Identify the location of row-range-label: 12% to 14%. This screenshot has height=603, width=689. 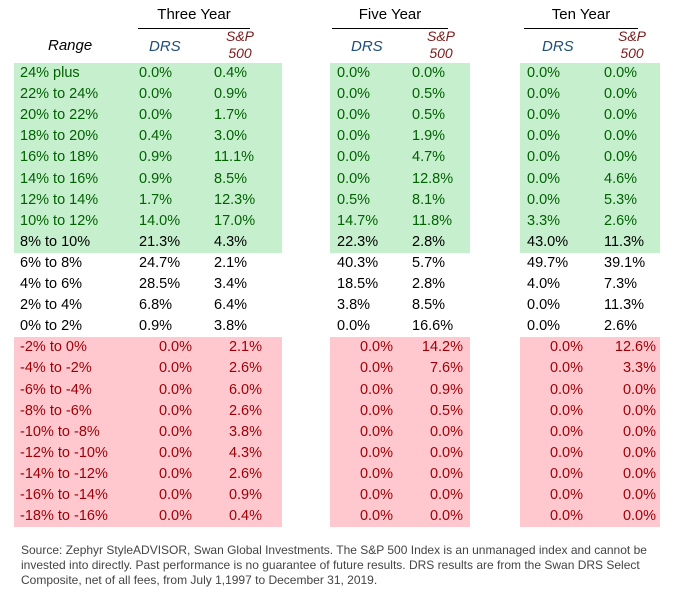
(59, 199).